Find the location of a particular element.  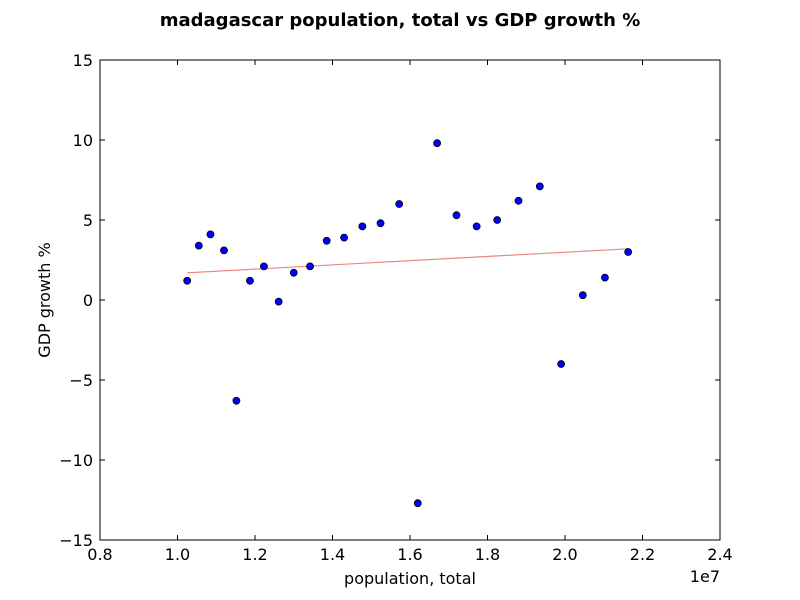

x-axis-label: population, total is located at coordinates (410, 578).